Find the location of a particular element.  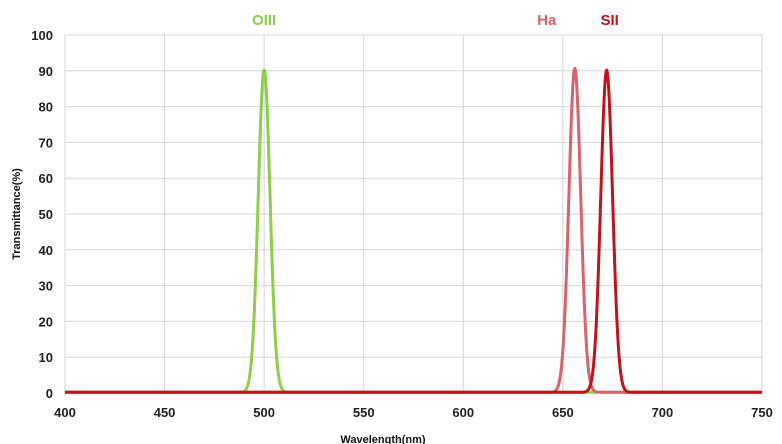

x-tick-label: 500 is located at coordinates (264, 412).